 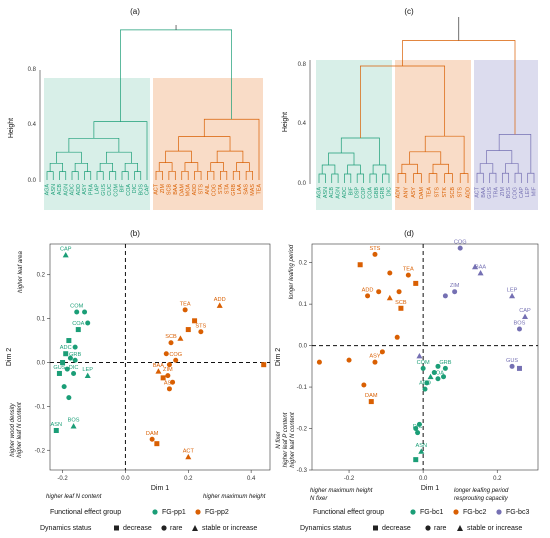 I want to click on scatter-d-ytick-label: -0.1, so click(x=302, y=388).